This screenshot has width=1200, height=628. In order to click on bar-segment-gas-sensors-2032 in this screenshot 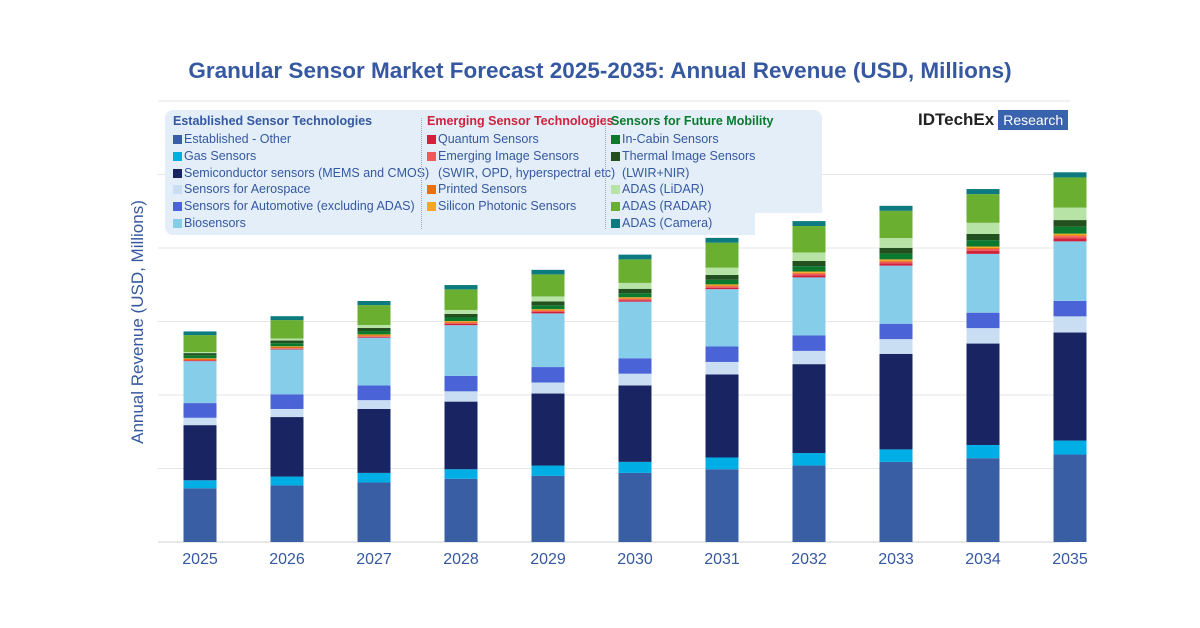, I will do `click(809, 459)`.